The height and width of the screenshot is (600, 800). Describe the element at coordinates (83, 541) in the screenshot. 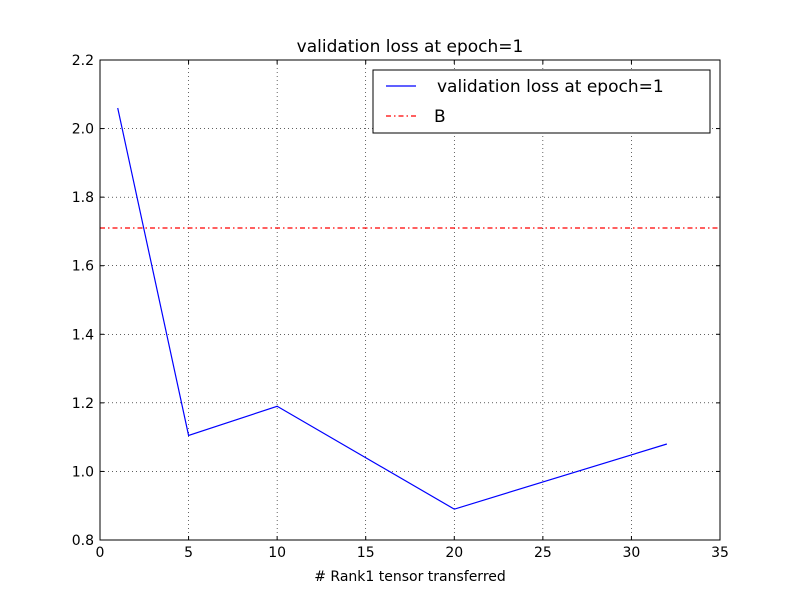

I see `y-tick-label: 0.8` at that location.